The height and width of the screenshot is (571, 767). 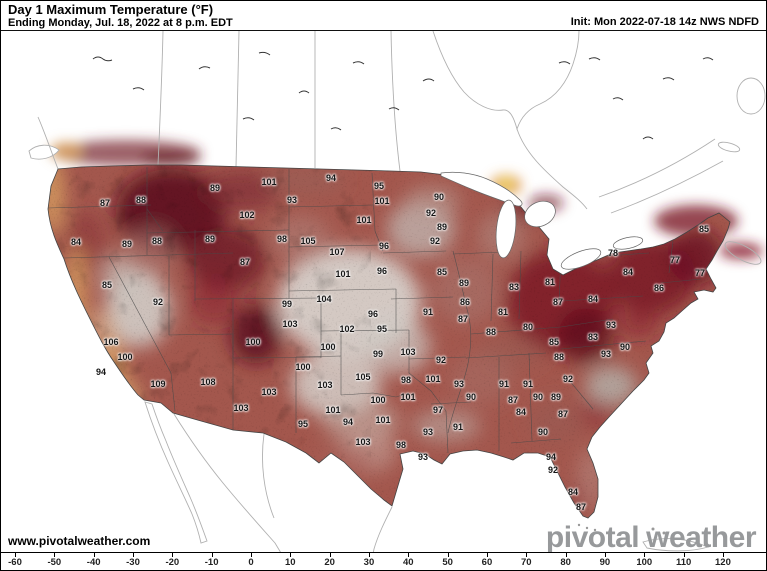 What do you see at coordinates (447, 562) in the screenshot?
I see `colorbar-tick-label: 50` at bounding box center [447, 562].